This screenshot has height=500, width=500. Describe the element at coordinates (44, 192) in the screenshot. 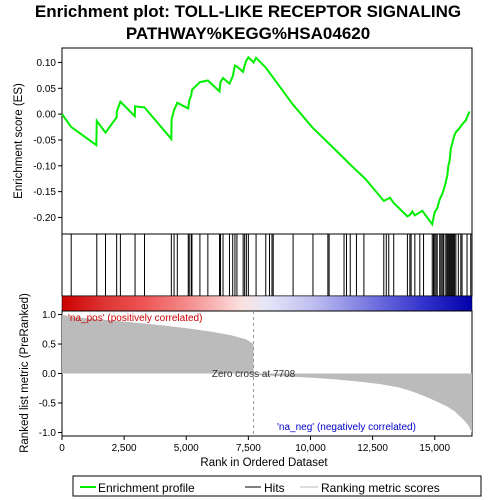

I see `es-y-tick-label: -0.15` at that location.